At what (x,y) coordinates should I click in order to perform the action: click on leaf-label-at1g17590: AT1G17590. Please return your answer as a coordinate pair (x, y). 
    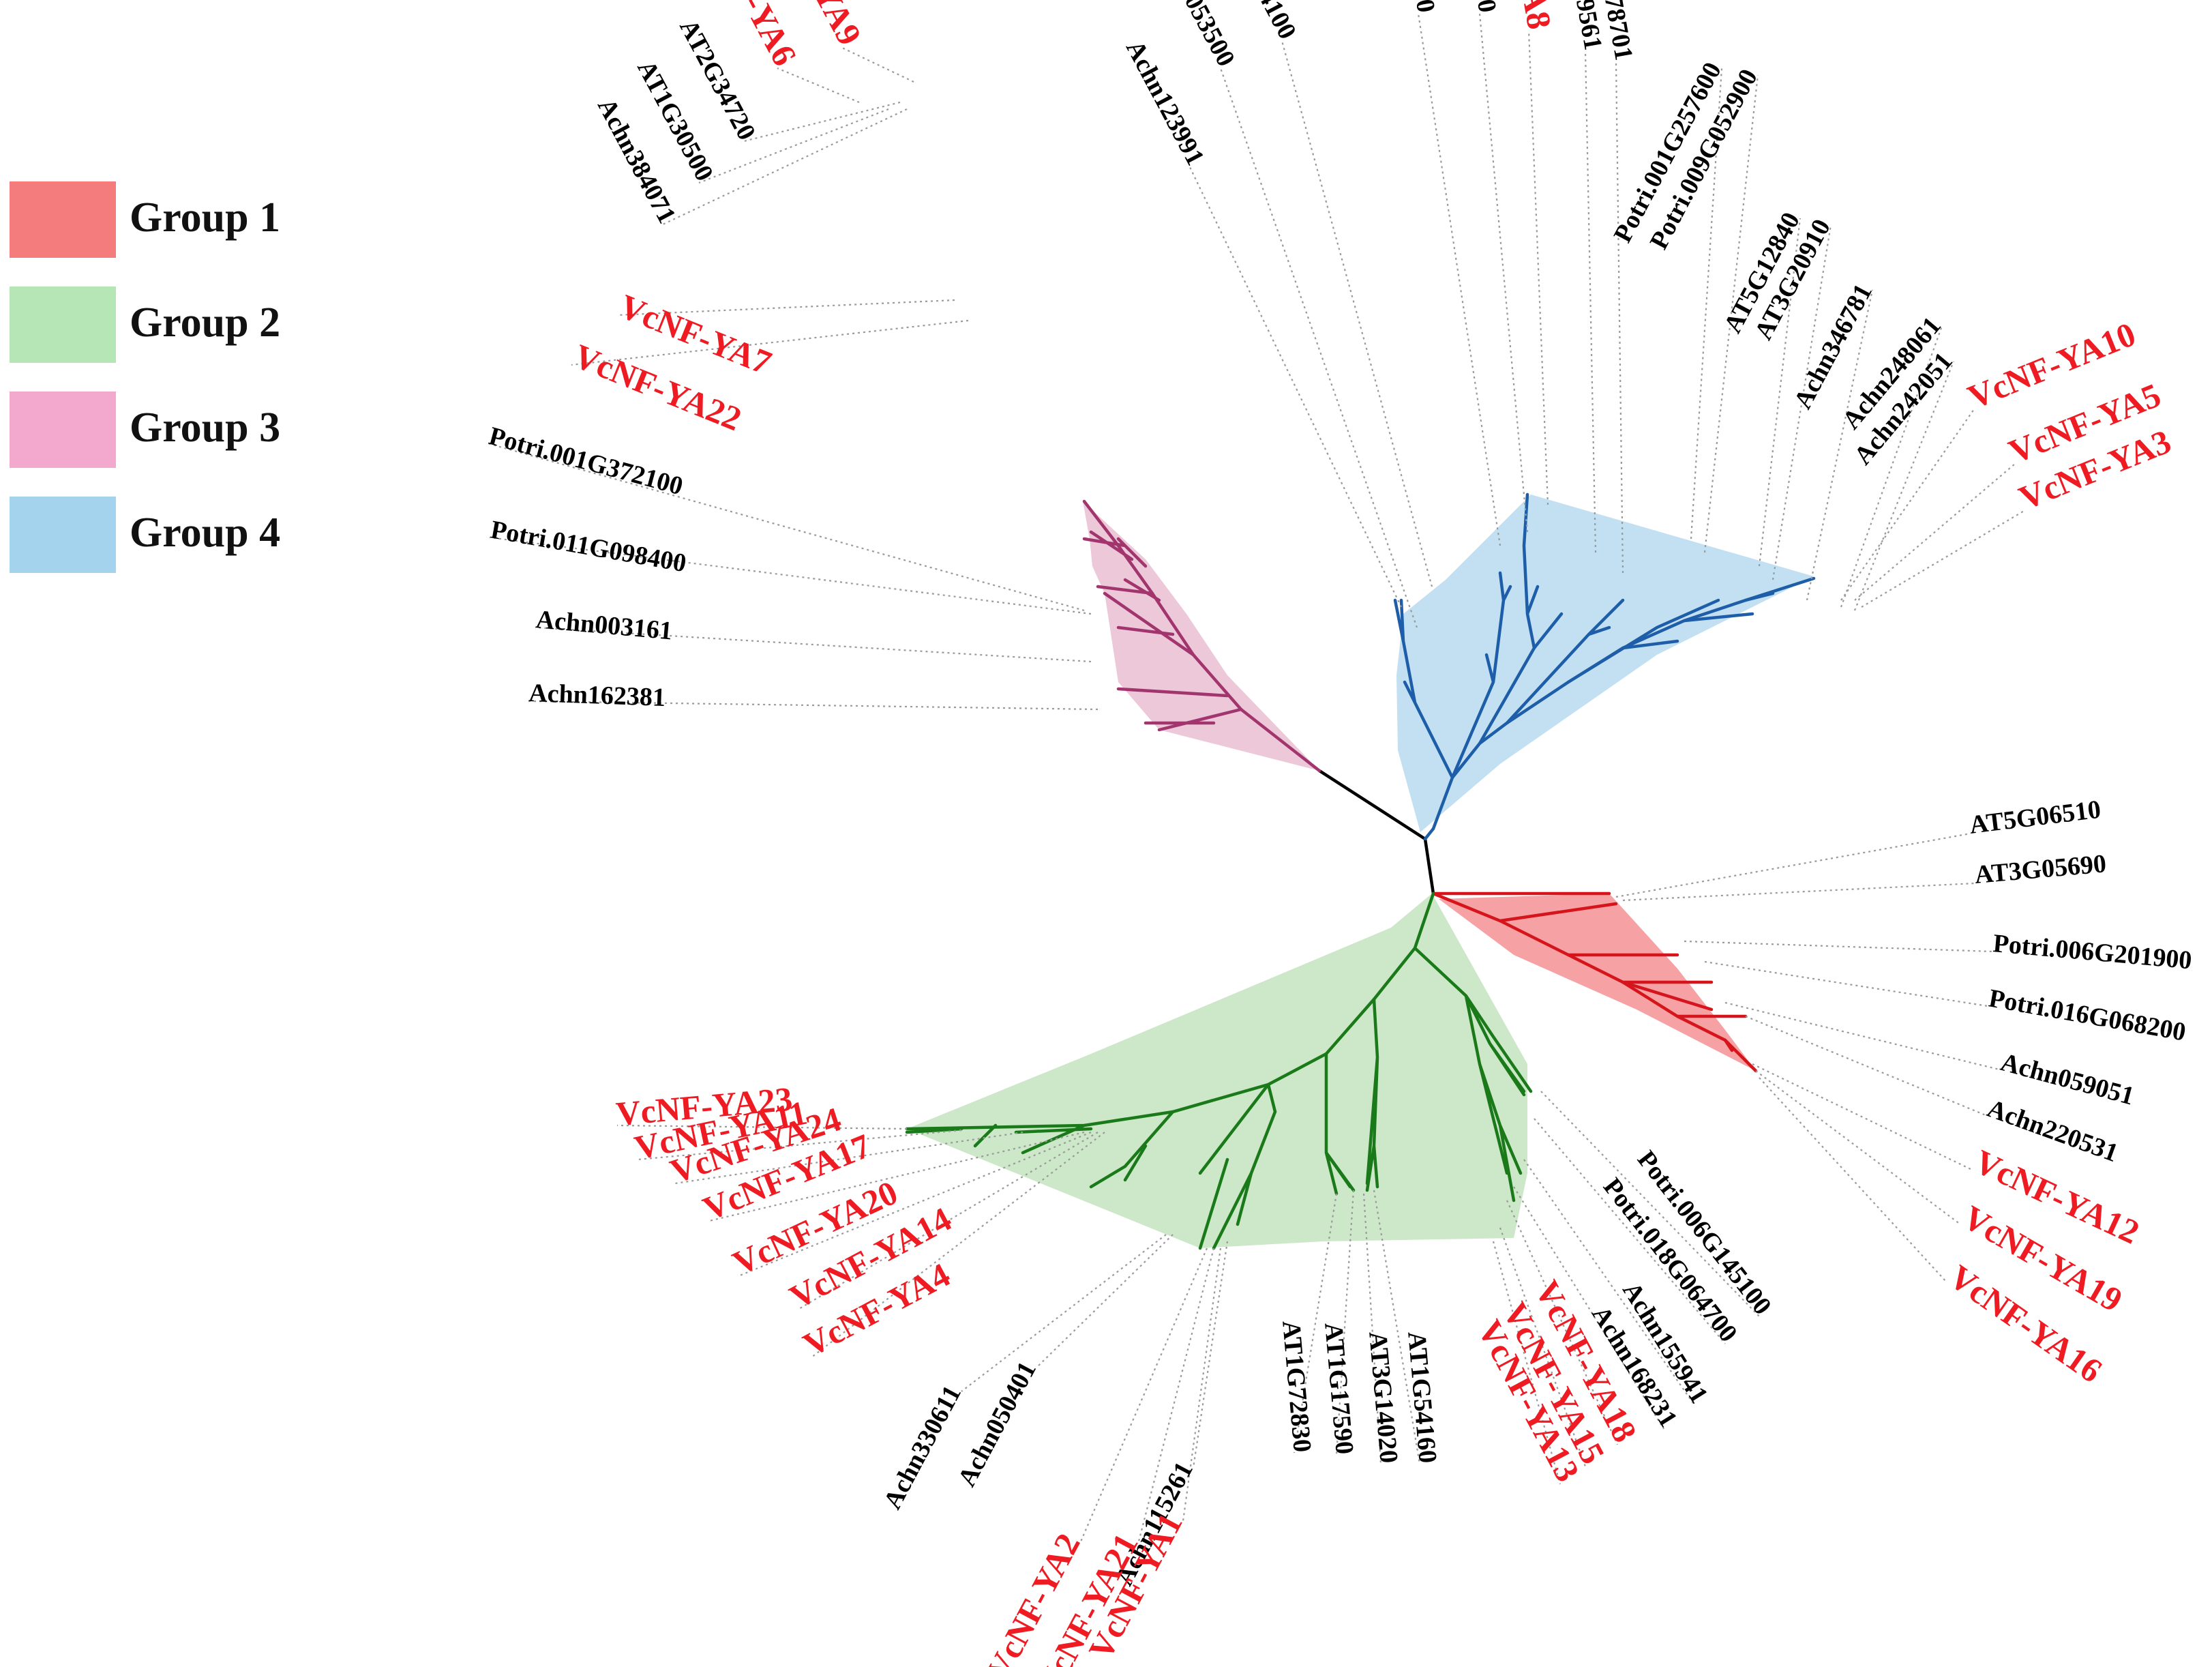
    Looking at the image, I should click on (1339, 1388).